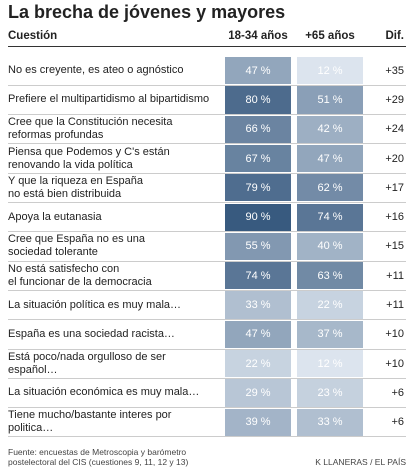  I want to click on value-cell: 66 %, so click(258, 129).